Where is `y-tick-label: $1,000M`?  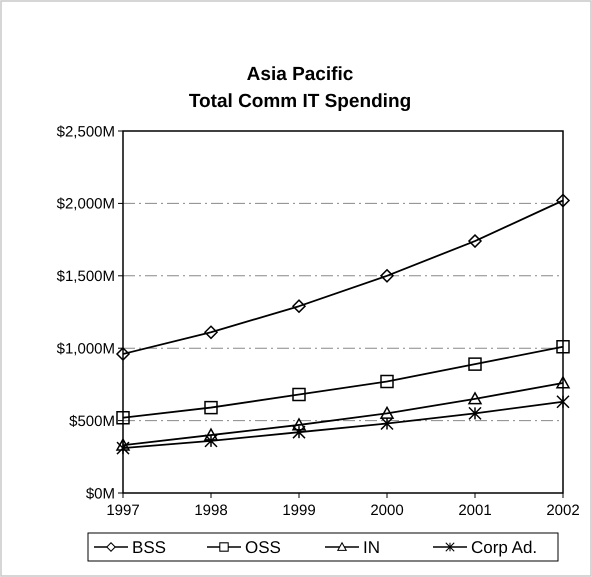 y-tick-label: $1,000M is located at coordinates (85, 349).